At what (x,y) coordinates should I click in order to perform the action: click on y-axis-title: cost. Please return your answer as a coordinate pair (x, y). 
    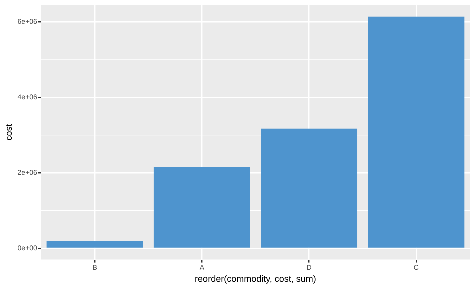
    Looking at the image, I should click on (9, 132).